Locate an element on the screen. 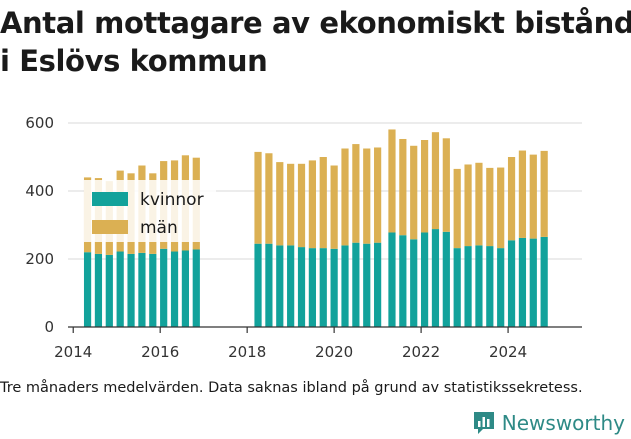  x-tick-label-2018: 2018 is located at coordinates (247, 352).